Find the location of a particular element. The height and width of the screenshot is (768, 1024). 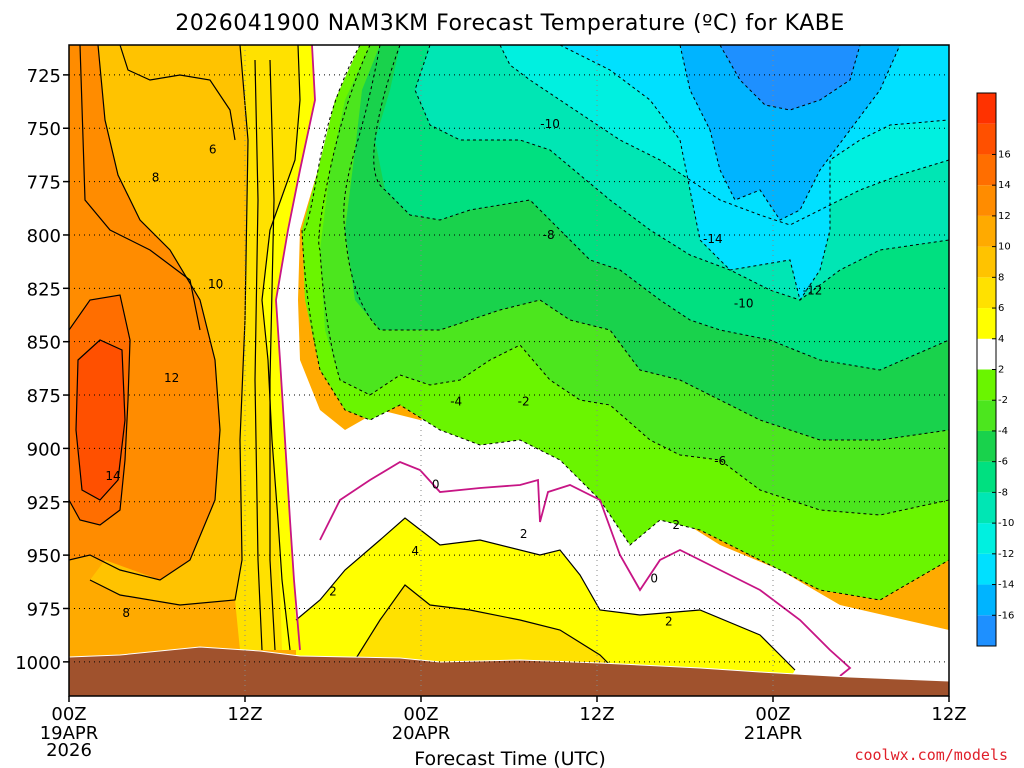

y-tick-label: 975 is located at coordinates (44, 609).